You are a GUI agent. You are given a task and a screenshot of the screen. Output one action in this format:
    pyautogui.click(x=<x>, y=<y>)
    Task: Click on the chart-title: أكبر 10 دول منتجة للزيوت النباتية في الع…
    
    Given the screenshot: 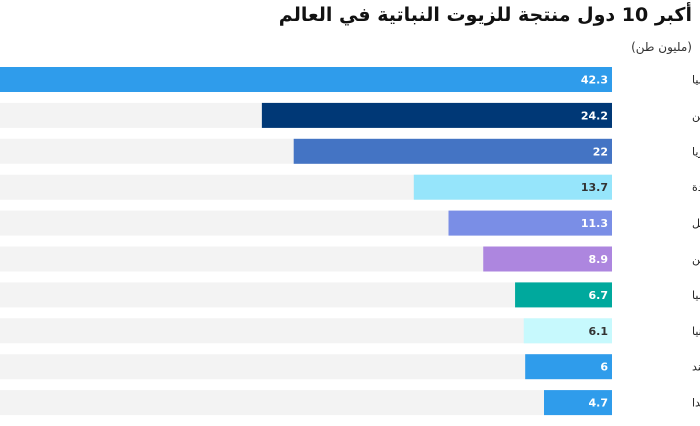 What is the action you would take?
    pyautogui.click(x=485, y=15)
    